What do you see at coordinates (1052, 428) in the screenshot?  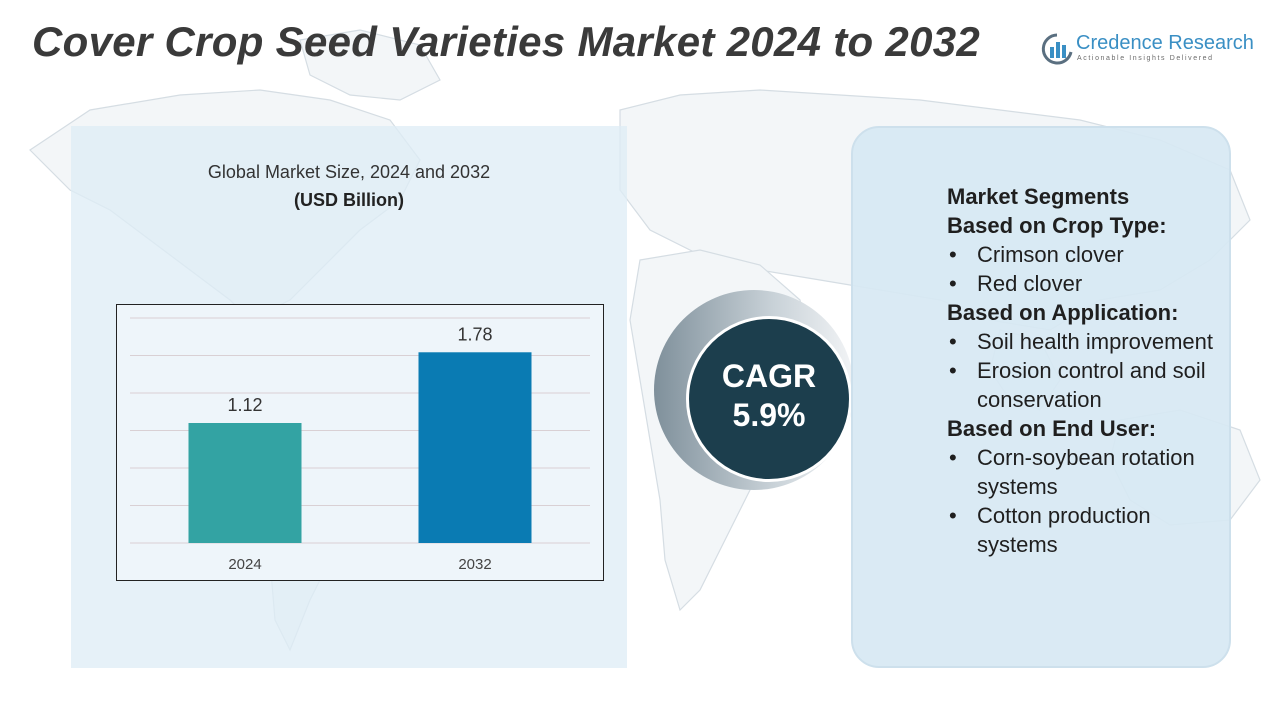 I see `segment-group-title: Based on End User:` at bounding box center [1052, 428].